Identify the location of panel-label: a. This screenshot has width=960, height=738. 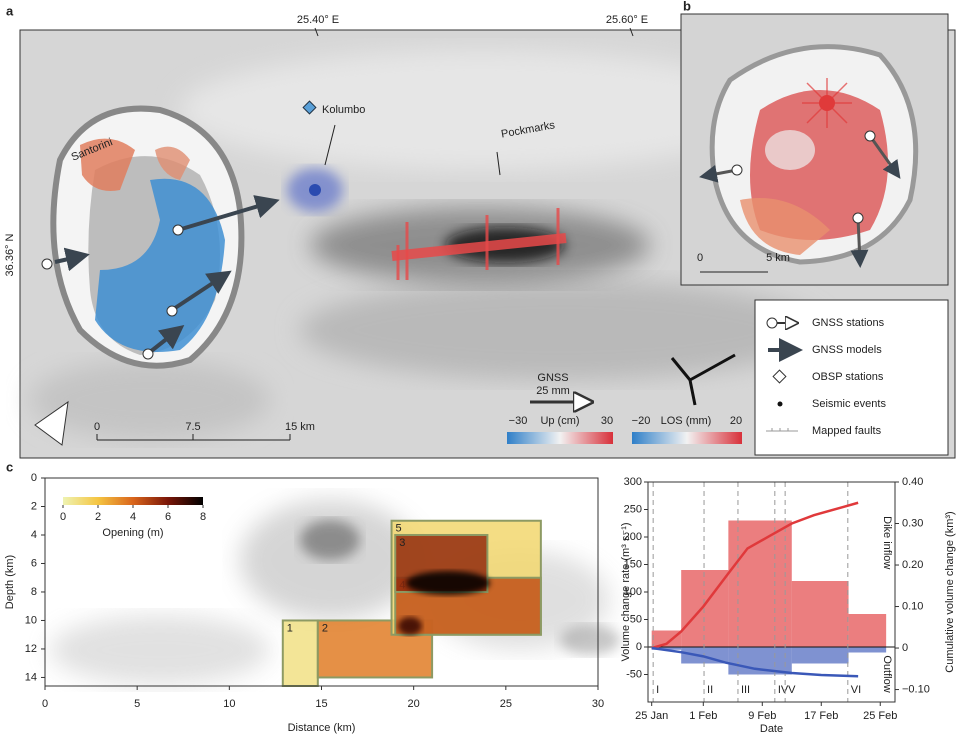
(10, 10).